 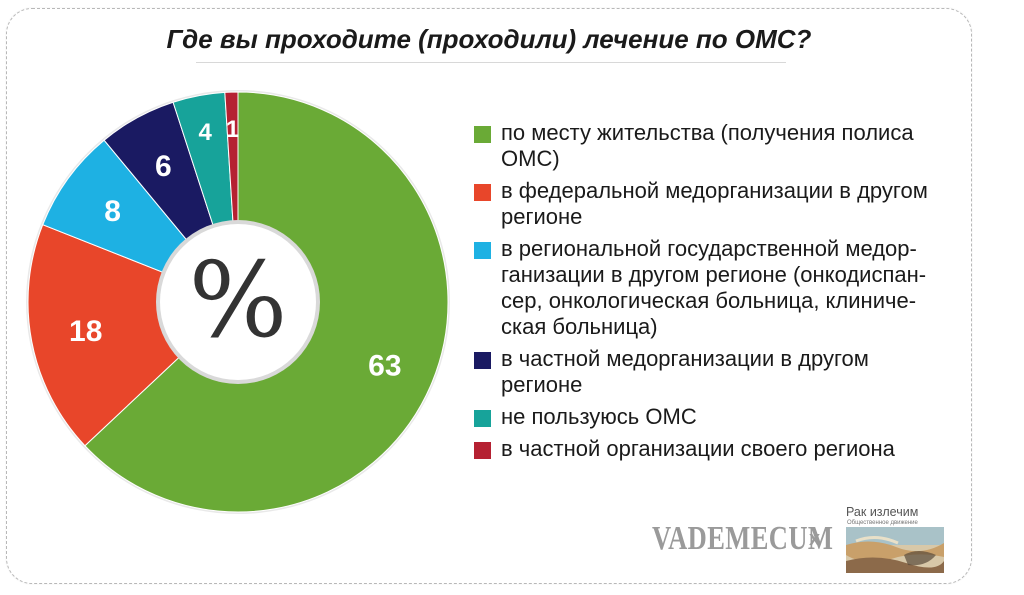 What do you see at coordinates (743, 538) in the screenshot?
I see `vademecum-logo: VADEMECUM` at bounding box center [743, 538].